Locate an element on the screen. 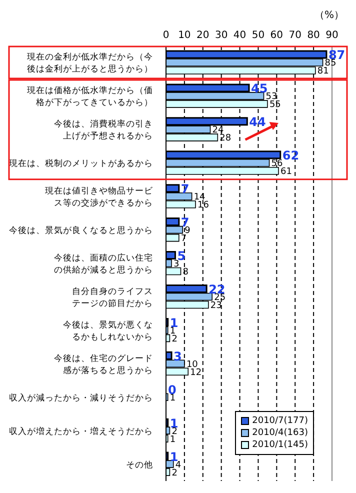 The height and width of the screenshot is (493, 356). y-tick-label: 収入が増えたから・増えそうだから is located at coordinates (81, 431).